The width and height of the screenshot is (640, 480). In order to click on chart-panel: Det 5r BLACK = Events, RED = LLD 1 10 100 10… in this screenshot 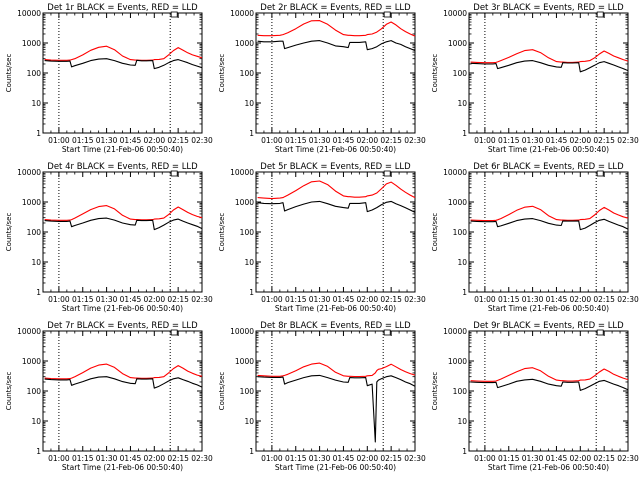, I will do `click(322, 237)`.